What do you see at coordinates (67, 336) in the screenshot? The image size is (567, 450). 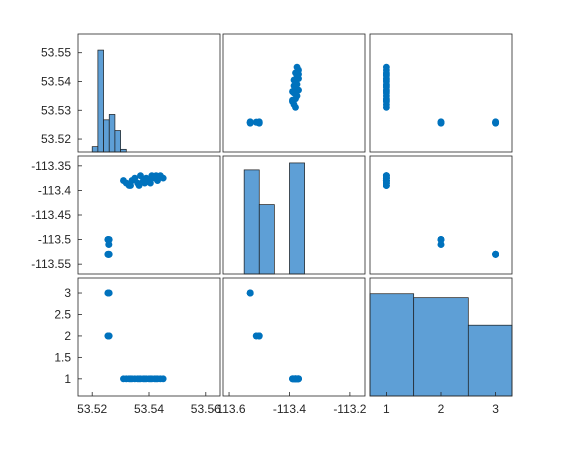 I see `y-tick-label: 2` at bounding box center [67, 336].